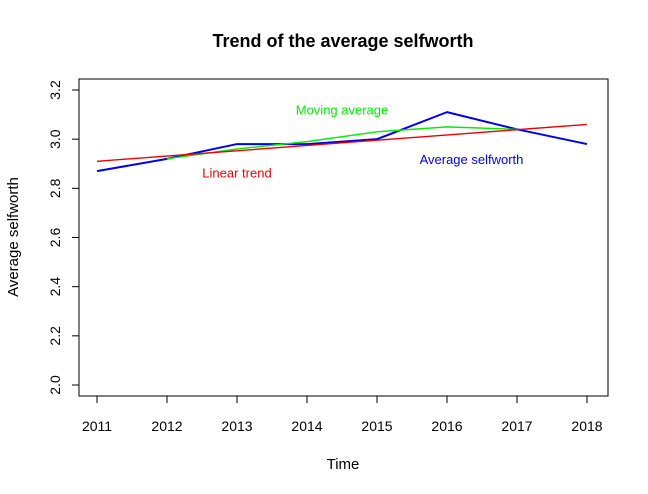  I want to click on x-tick-label: 2014, so click(306, 426).